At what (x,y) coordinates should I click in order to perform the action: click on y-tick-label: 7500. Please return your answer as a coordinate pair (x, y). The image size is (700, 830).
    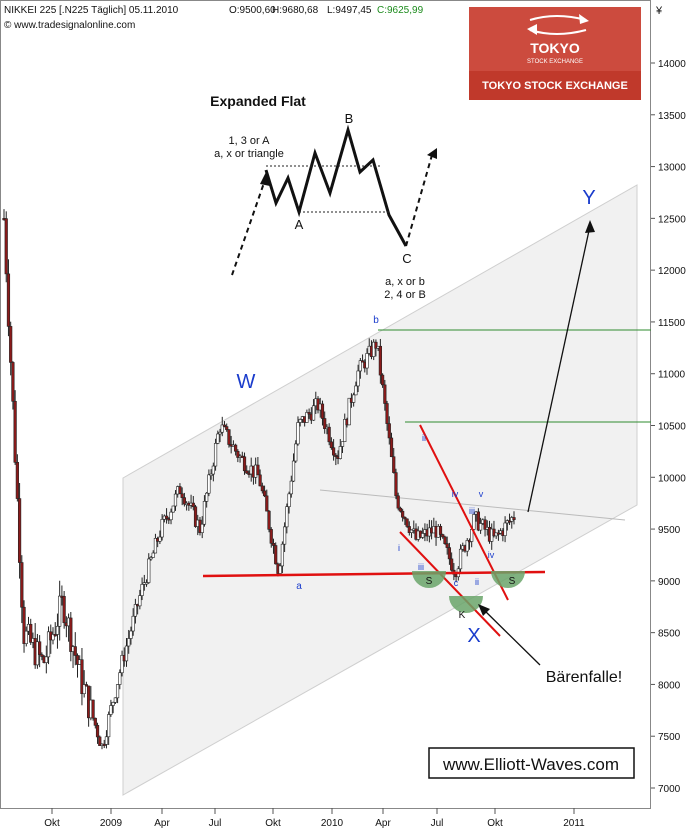
    Looking at the image, I should click on (669, 737).